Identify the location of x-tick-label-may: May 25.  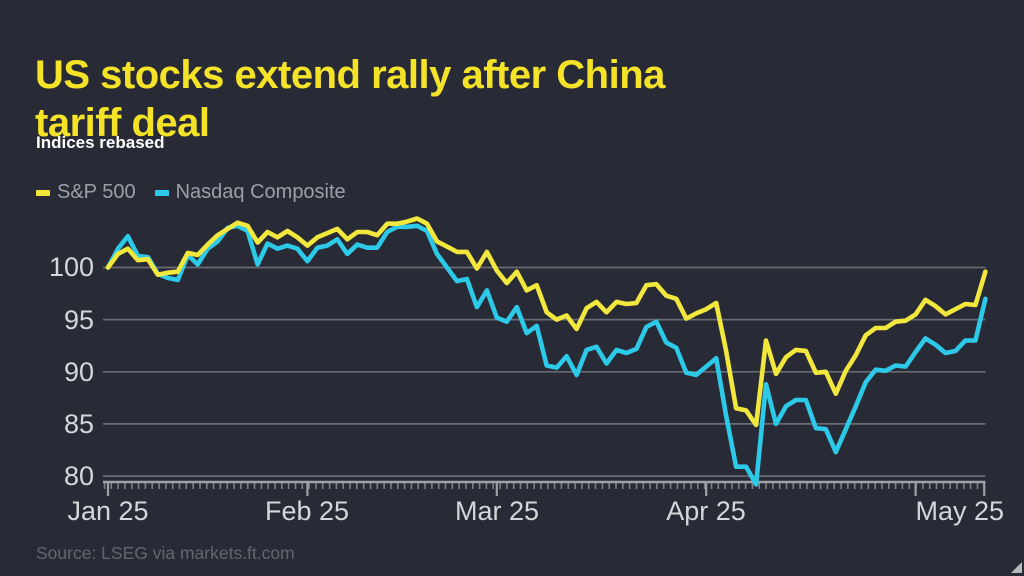
(959, 511).